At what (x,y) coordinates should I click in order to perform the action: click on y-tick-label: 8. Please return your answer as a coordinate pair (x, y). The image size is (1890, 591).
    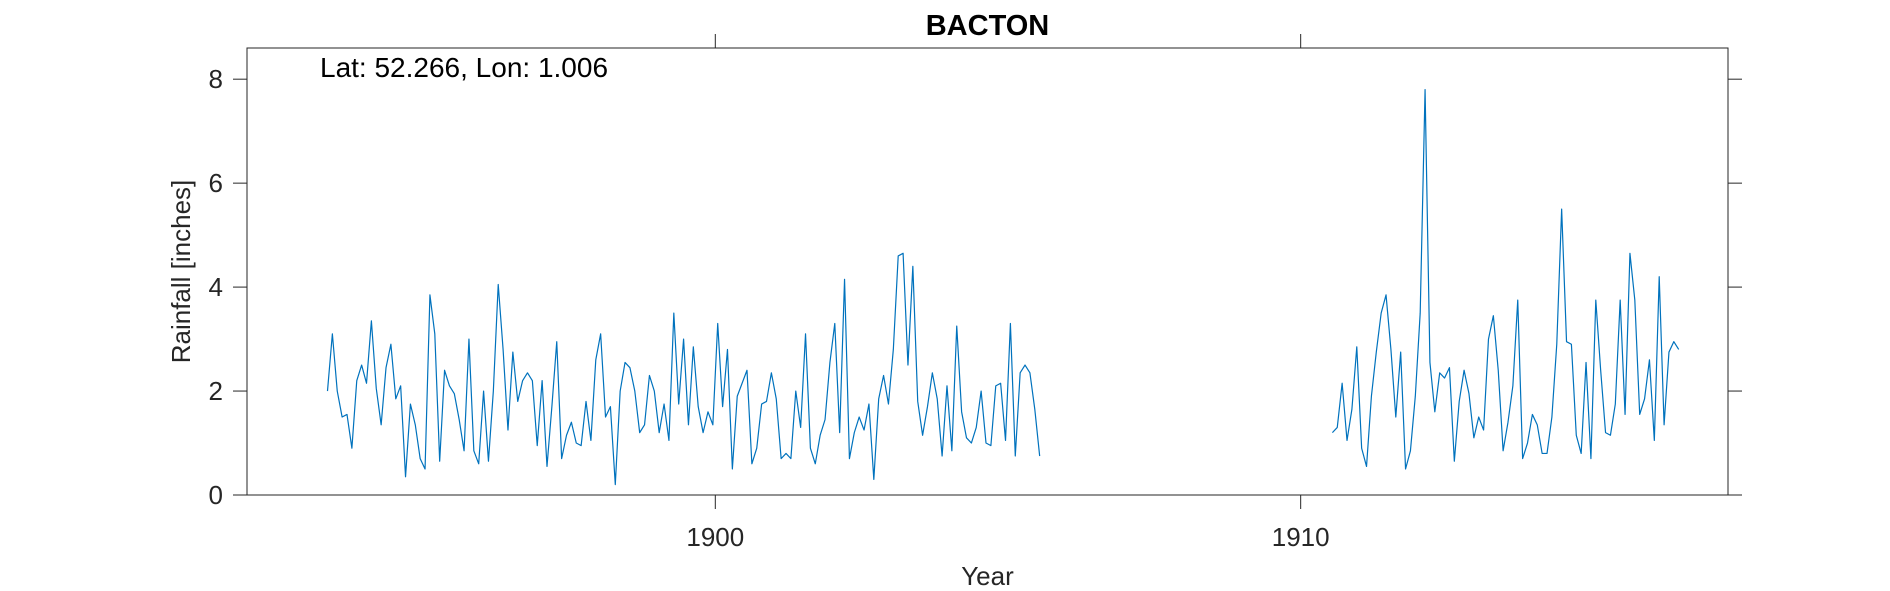
    Looking at the image, I should click on (216, 79).